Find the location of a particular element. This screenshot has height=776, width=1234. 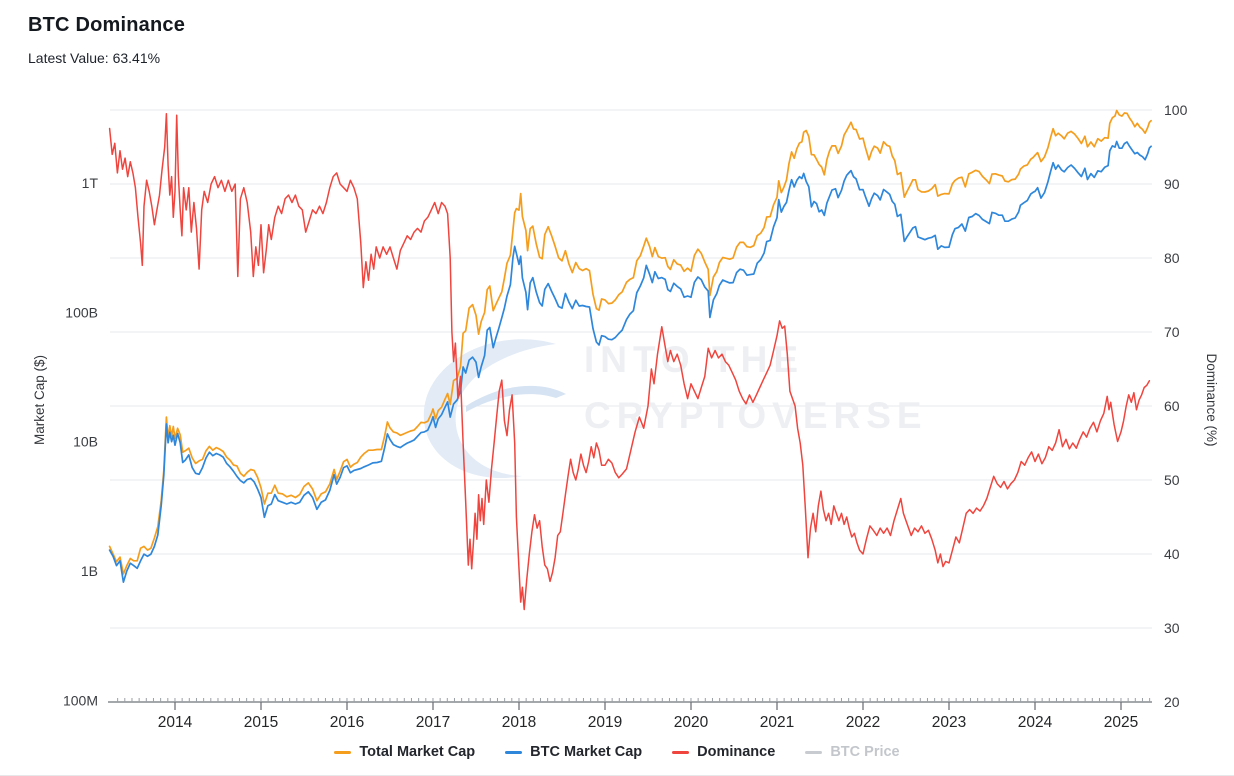

right-tick-80: 80 is located at coordinates (1172, 258).